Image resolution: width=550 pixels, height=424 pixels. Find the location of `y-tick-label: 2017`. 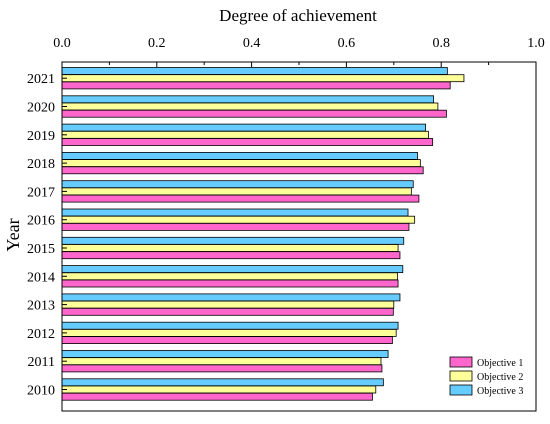

y-tick-label: 2017 is located at coordinates (41, 192).